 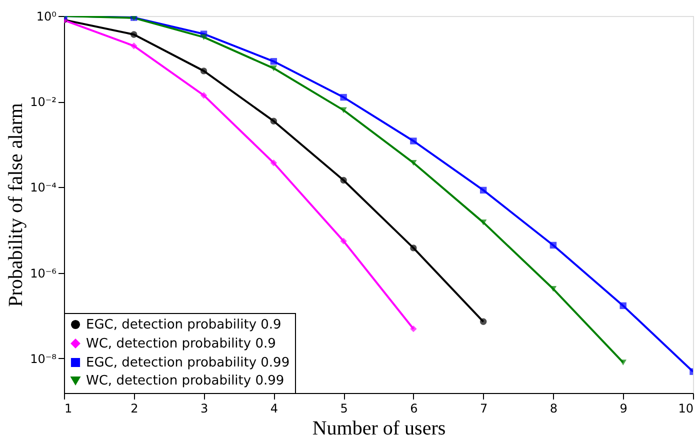 What do you see at coordinates (484, 409) in the screenshot?
I see `x-tick-label: 7` at bounding box center [484, 409].